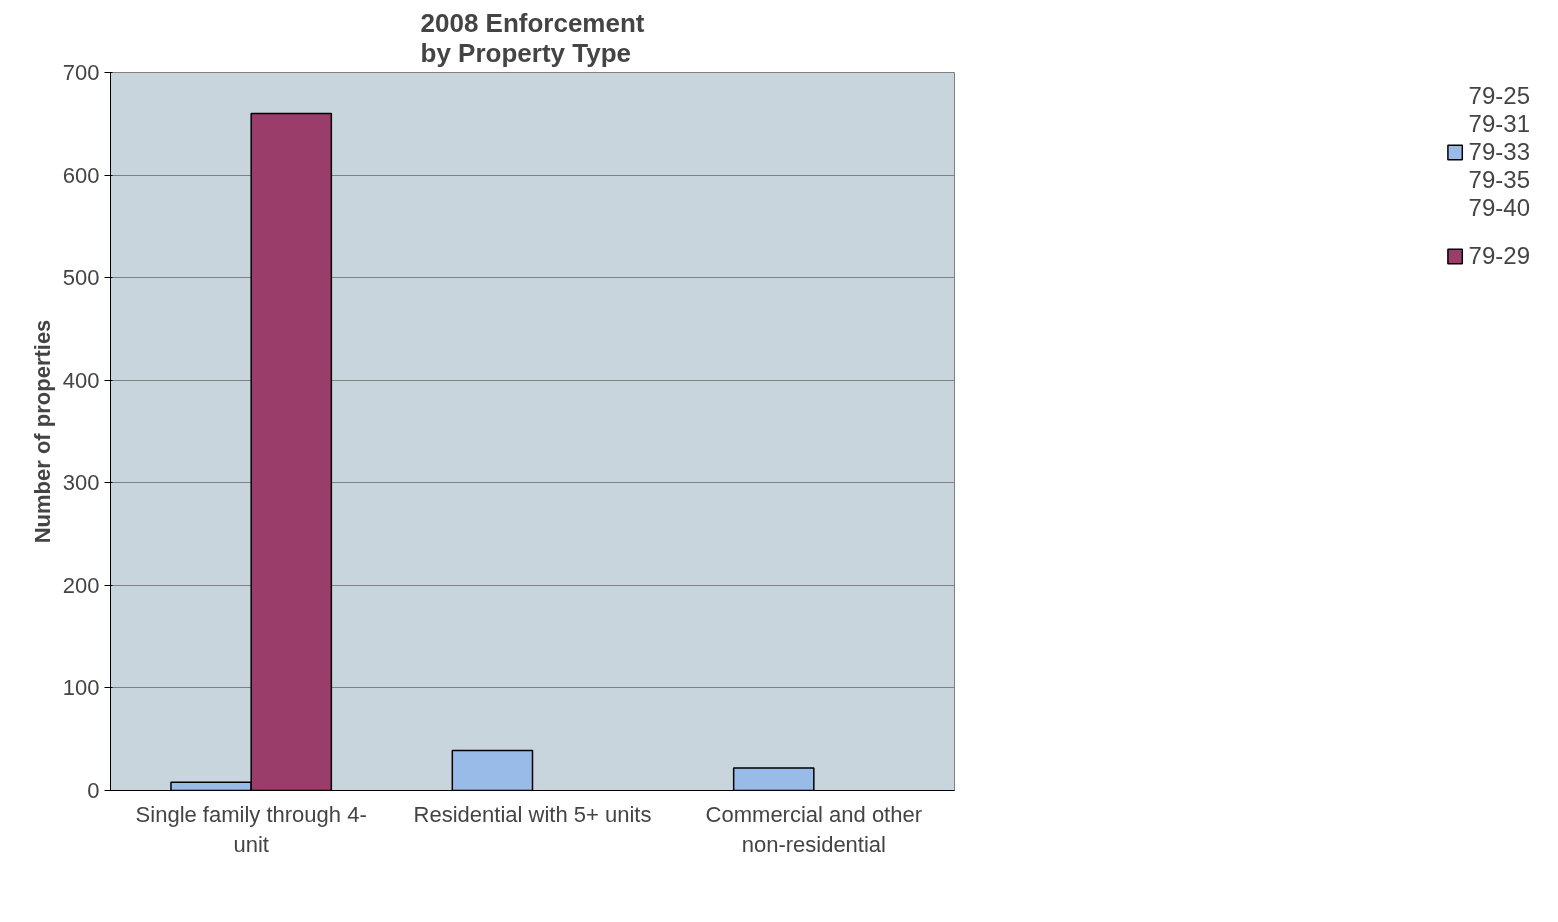 The width and height of the screenshot is (1558, 922). I want to click on chart-title: 2008 Enforcement by Property Type, so click(532, 37).